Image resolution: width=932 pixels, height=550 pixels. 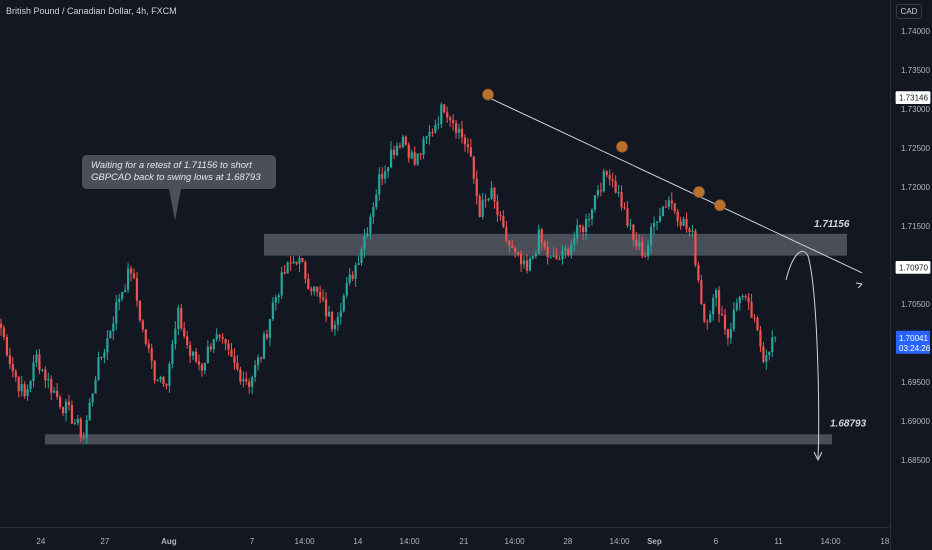 What do you see at coordinates (859, 285) in the screenshot?
I see `trendline-arrow-head` at bounding box center [859, 285].